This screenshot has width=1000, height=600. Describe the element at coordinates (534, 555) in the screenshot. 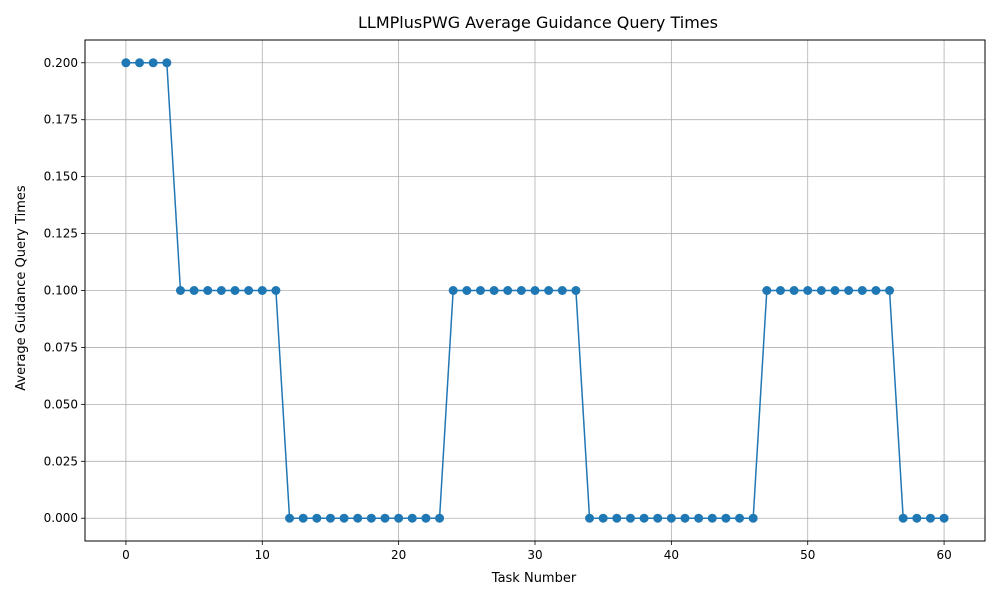

I see `x-tick-label: 30` at that location.